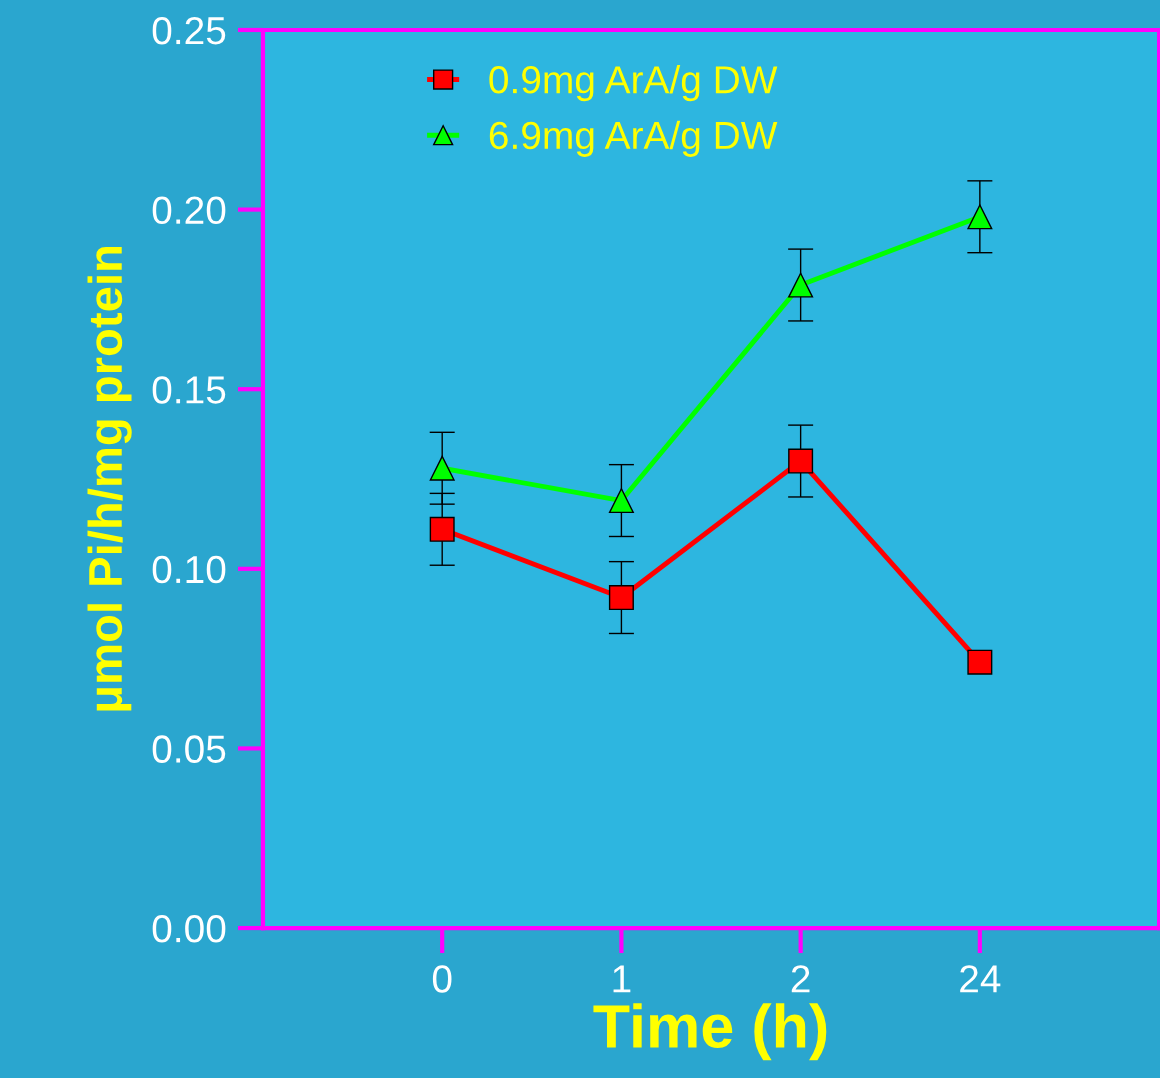 This screenshot has width=1160, height=1078. Describe the element at coordinates (710, 1032) in the screenshot. I see `x-axis-title: Time (h)` at that location.